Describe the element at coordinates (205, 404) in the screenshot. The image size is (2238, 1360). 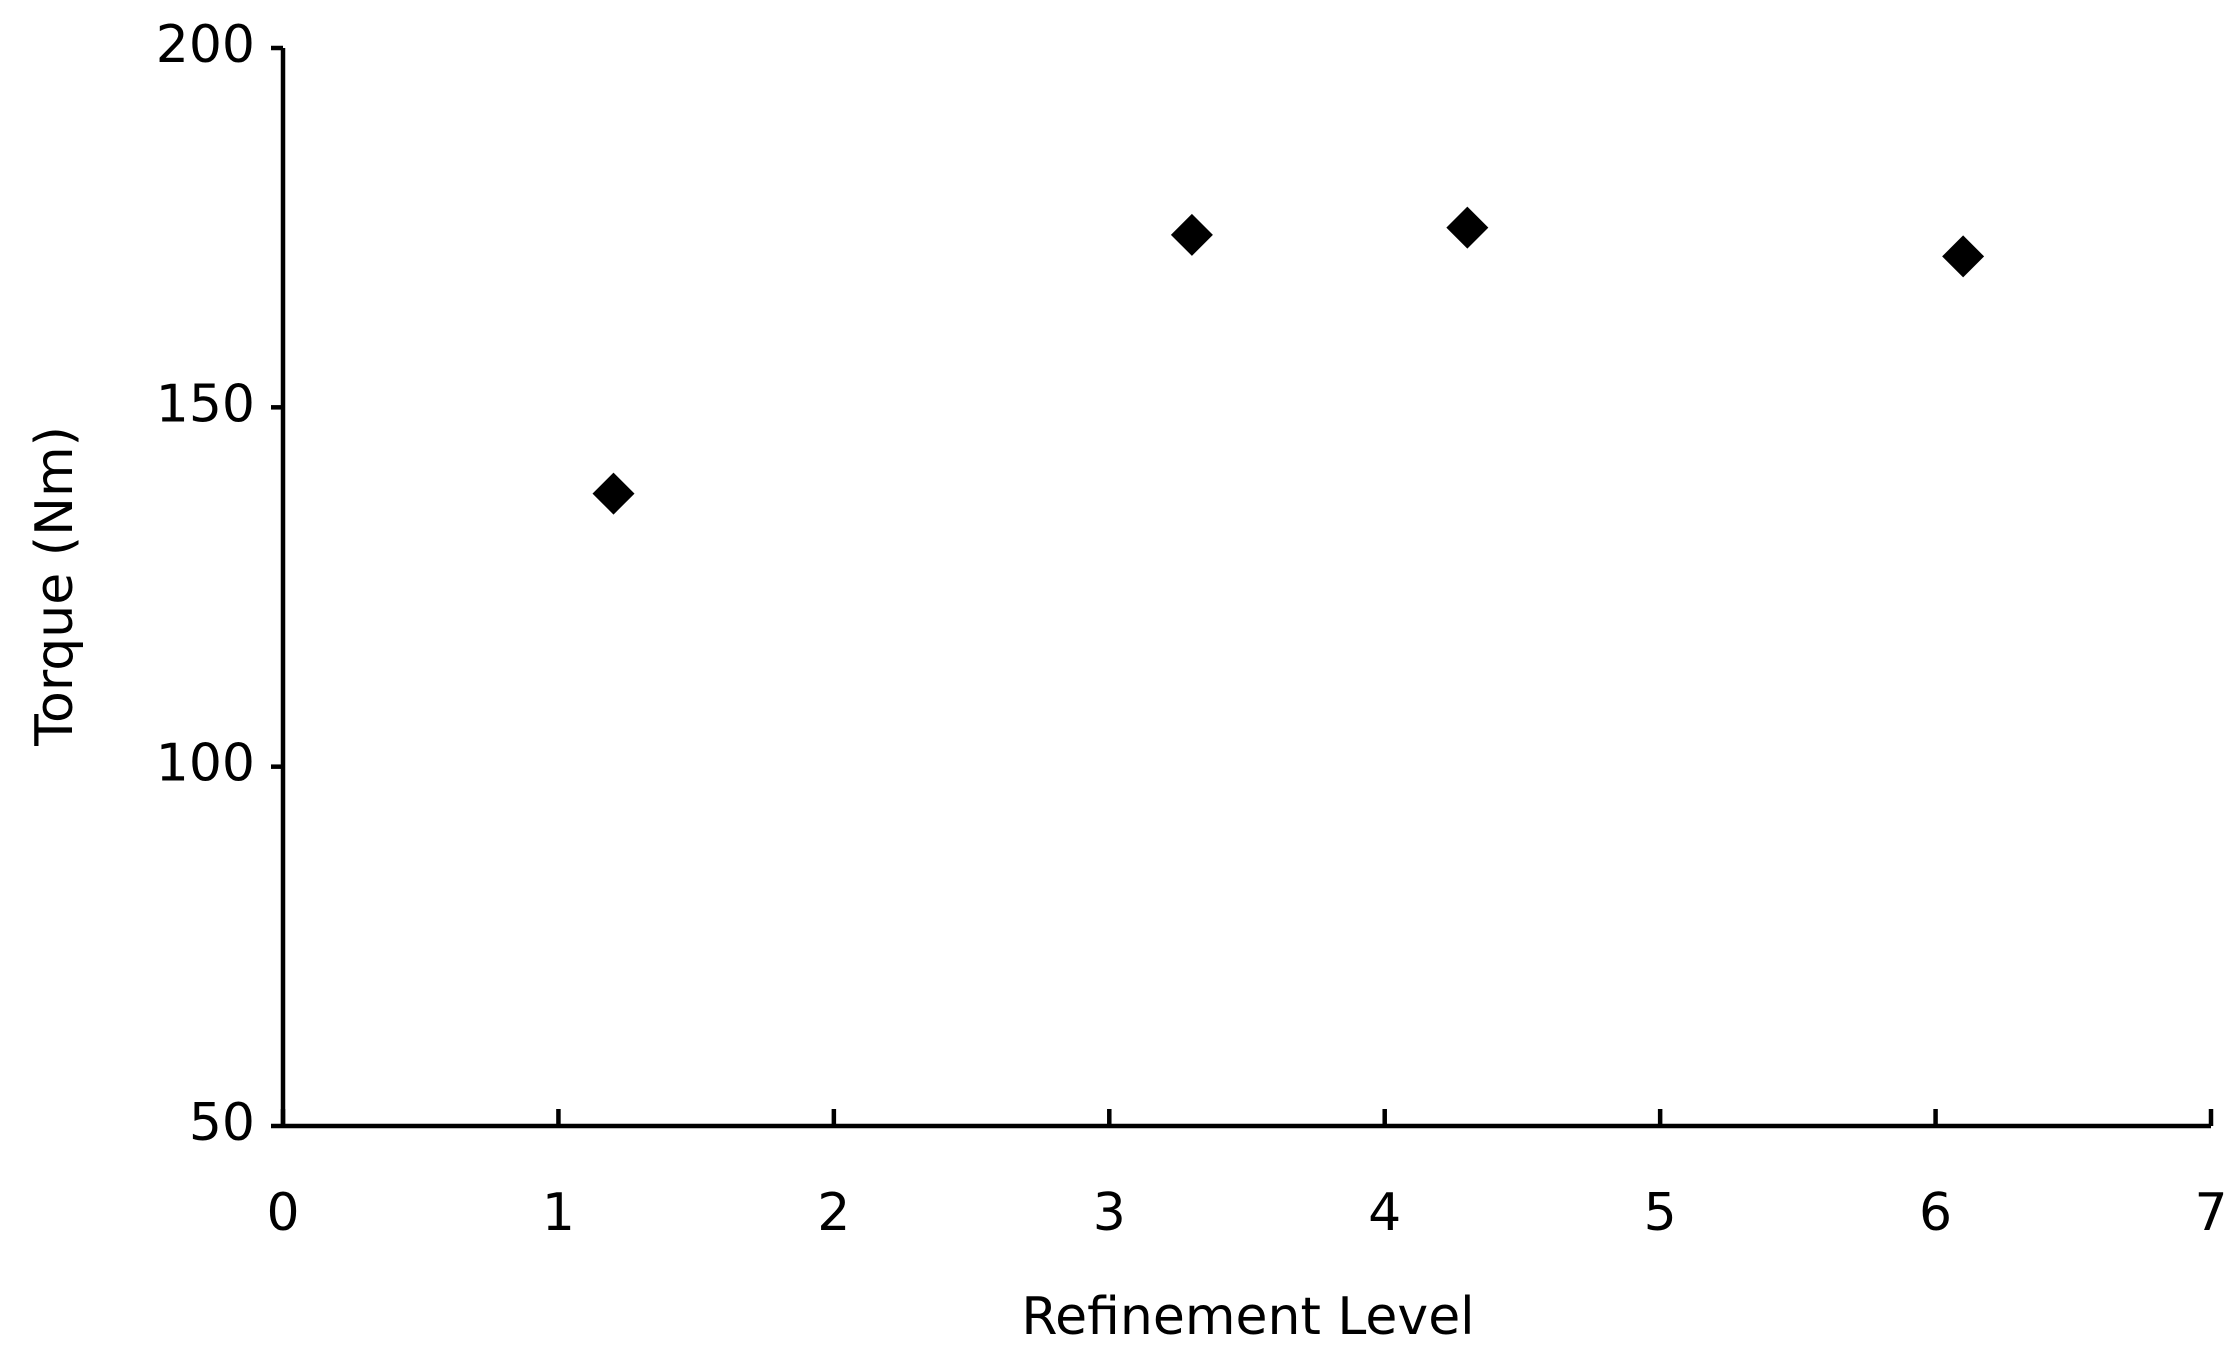
I see `y-tick-label: 150` at that location.